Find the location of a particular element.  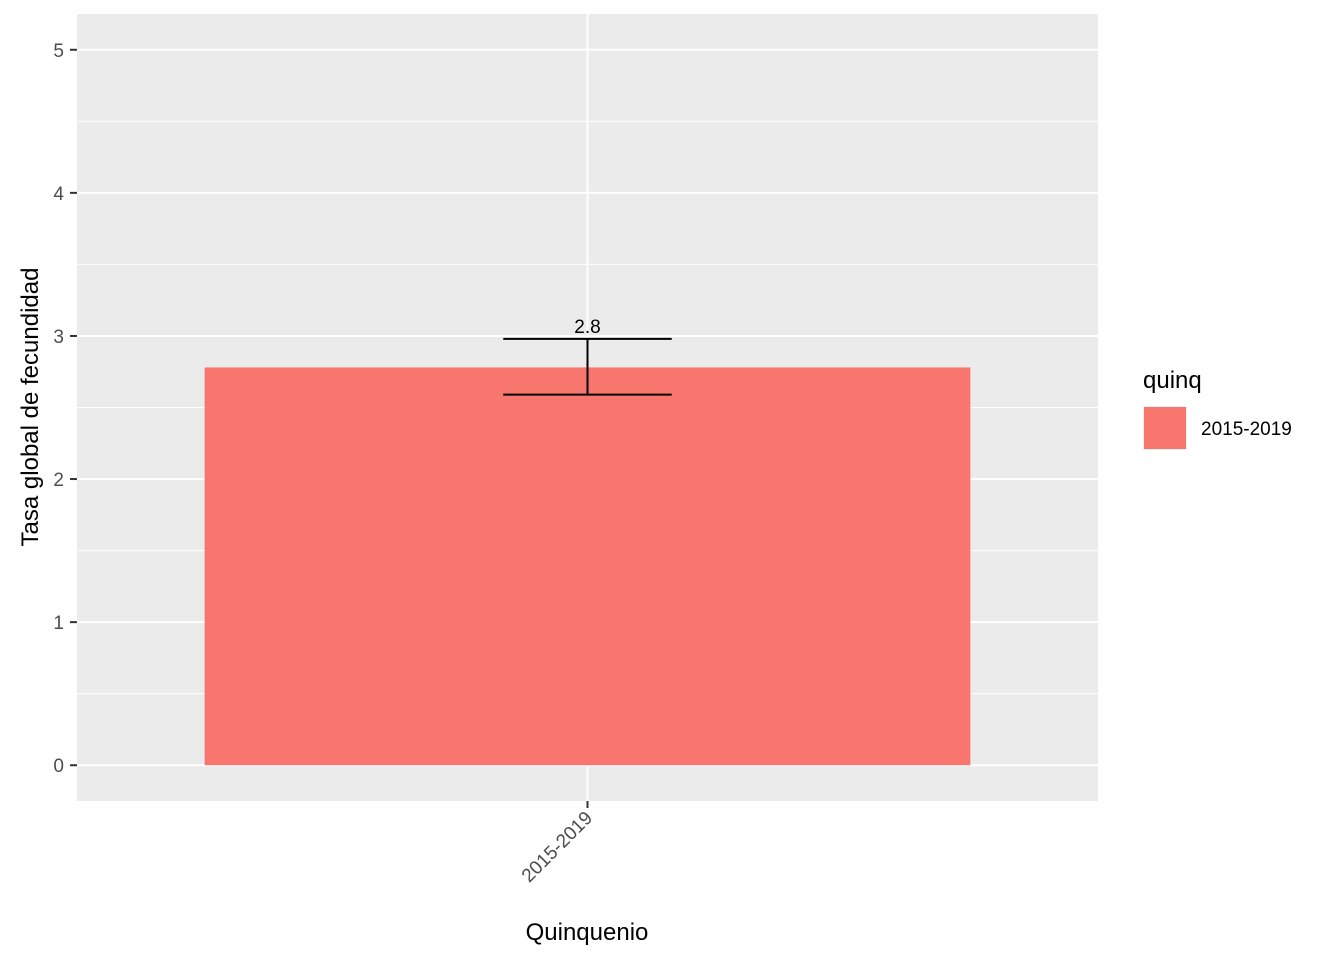

x-axis: 2015-2019 is located at coordinates (557, 844).